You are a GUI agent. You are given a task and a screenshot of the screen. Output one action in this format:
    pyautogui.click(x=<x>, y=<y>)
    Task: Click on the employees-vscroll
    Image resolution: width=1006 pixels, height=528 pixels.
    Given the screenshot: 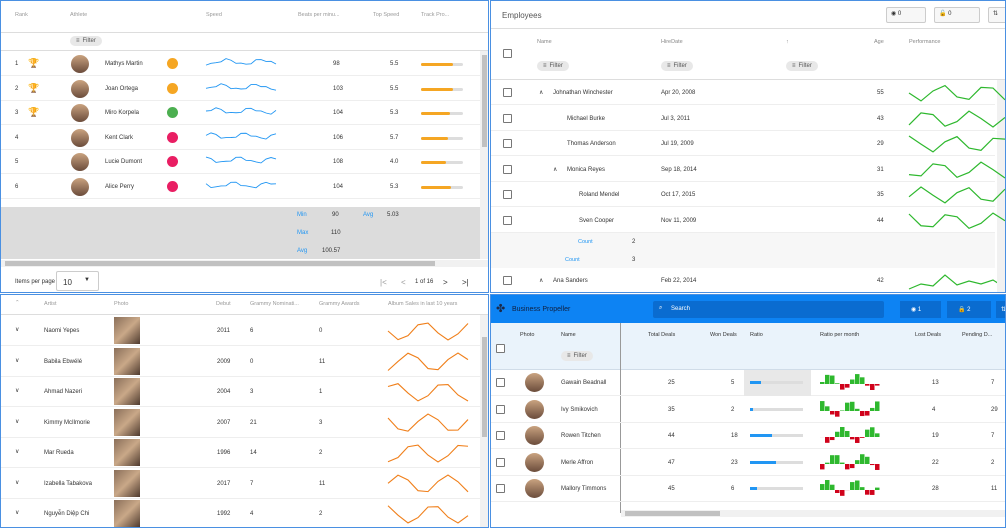 What is the action you would take?
    pyautogui.click(x=1001, y=186)
    